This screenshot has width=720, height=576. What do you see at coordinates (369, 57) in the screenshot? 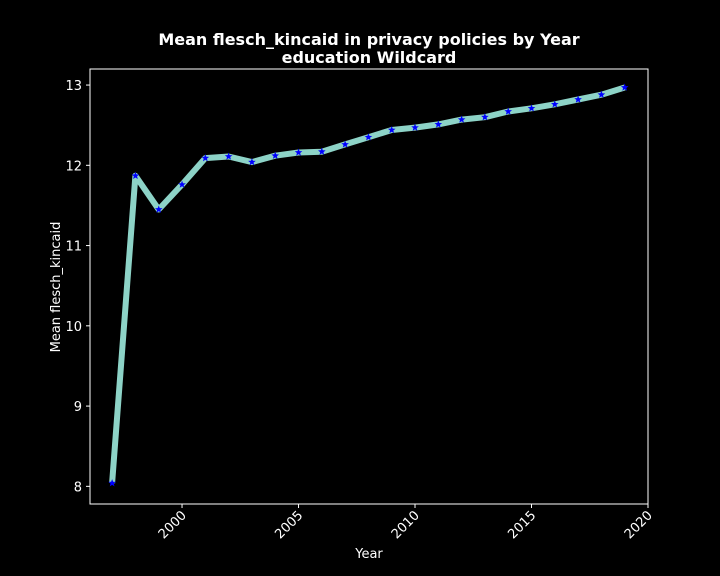
I see `chart-title-line2: education Wildcard` at bounding box center [369, 57].